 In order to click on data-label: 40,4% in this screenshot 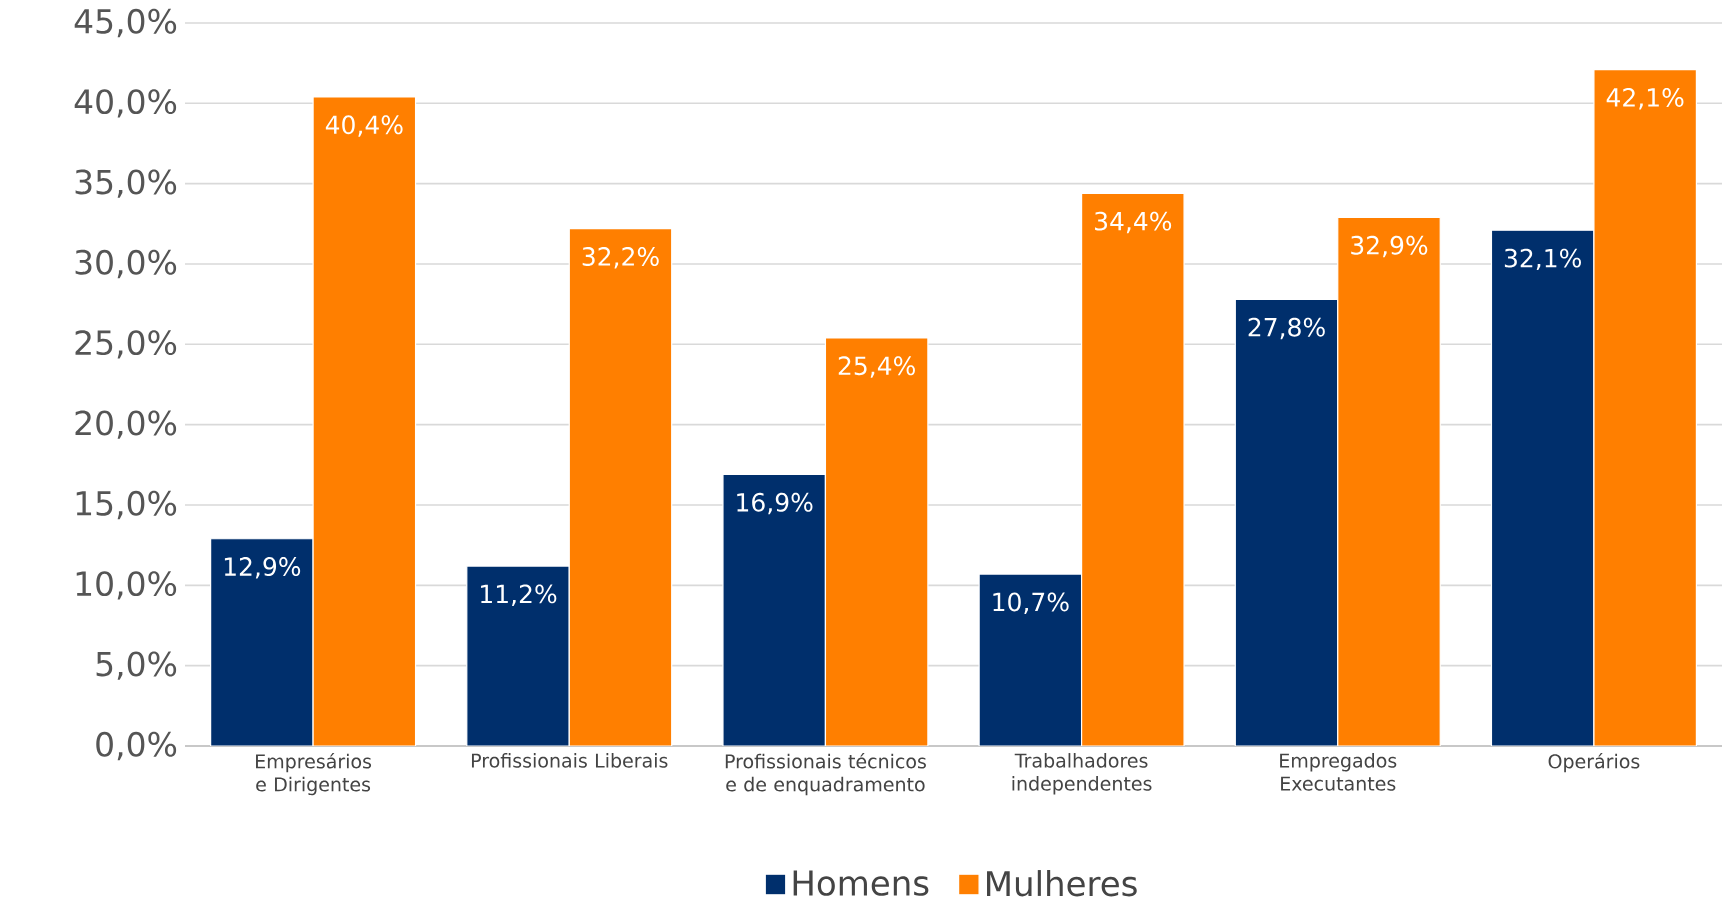, I will do `click(364, 126)`.